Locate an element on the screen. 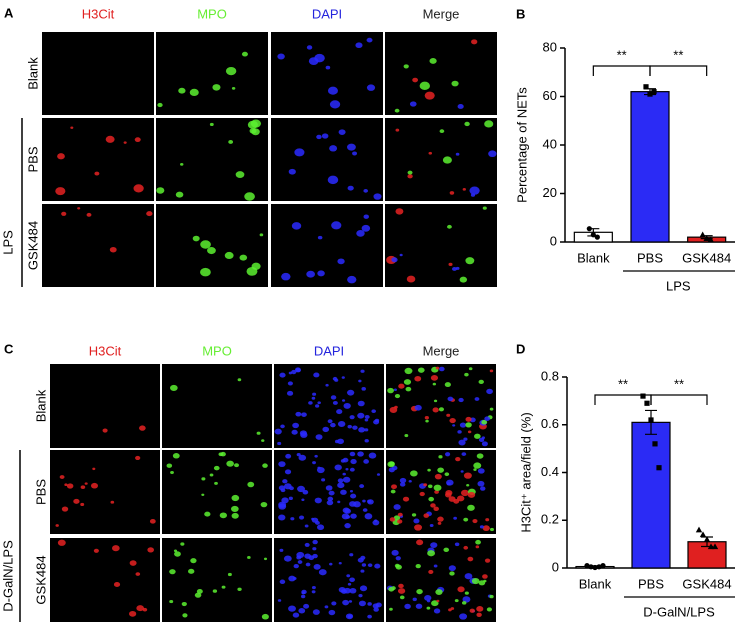 This screenshot has height=628, width=749. y-tick-label: 0.8 is located at coordinates (550, 375).